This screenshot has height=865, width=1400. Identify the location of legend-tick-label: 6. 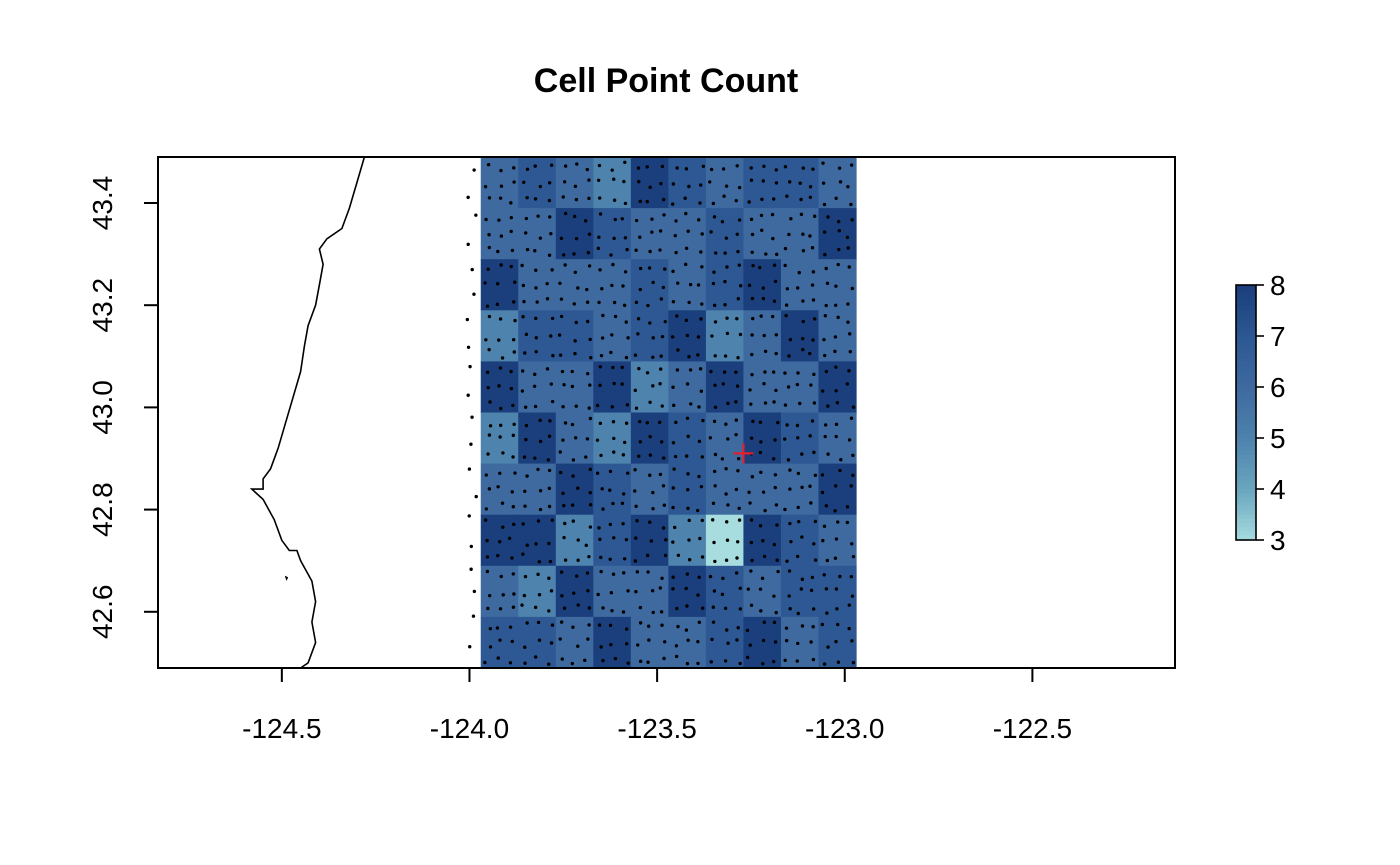
(1278, 387).